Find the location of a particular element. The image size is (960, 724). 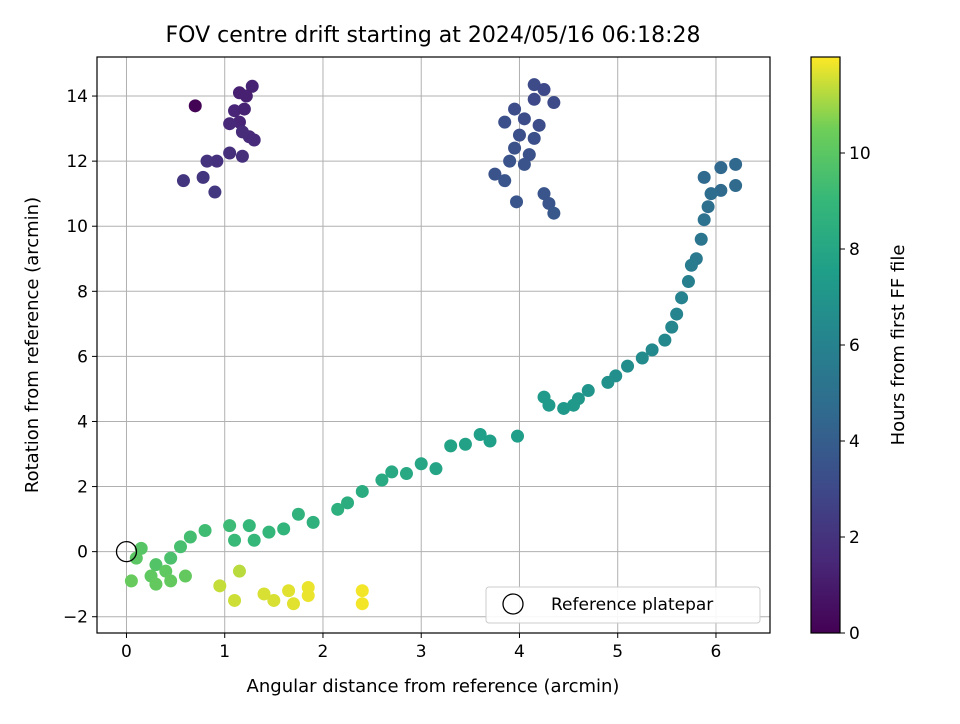

colorbar: 0 2 4 6 8 10 Hours from first FF file is located at coordinates (859, 350).